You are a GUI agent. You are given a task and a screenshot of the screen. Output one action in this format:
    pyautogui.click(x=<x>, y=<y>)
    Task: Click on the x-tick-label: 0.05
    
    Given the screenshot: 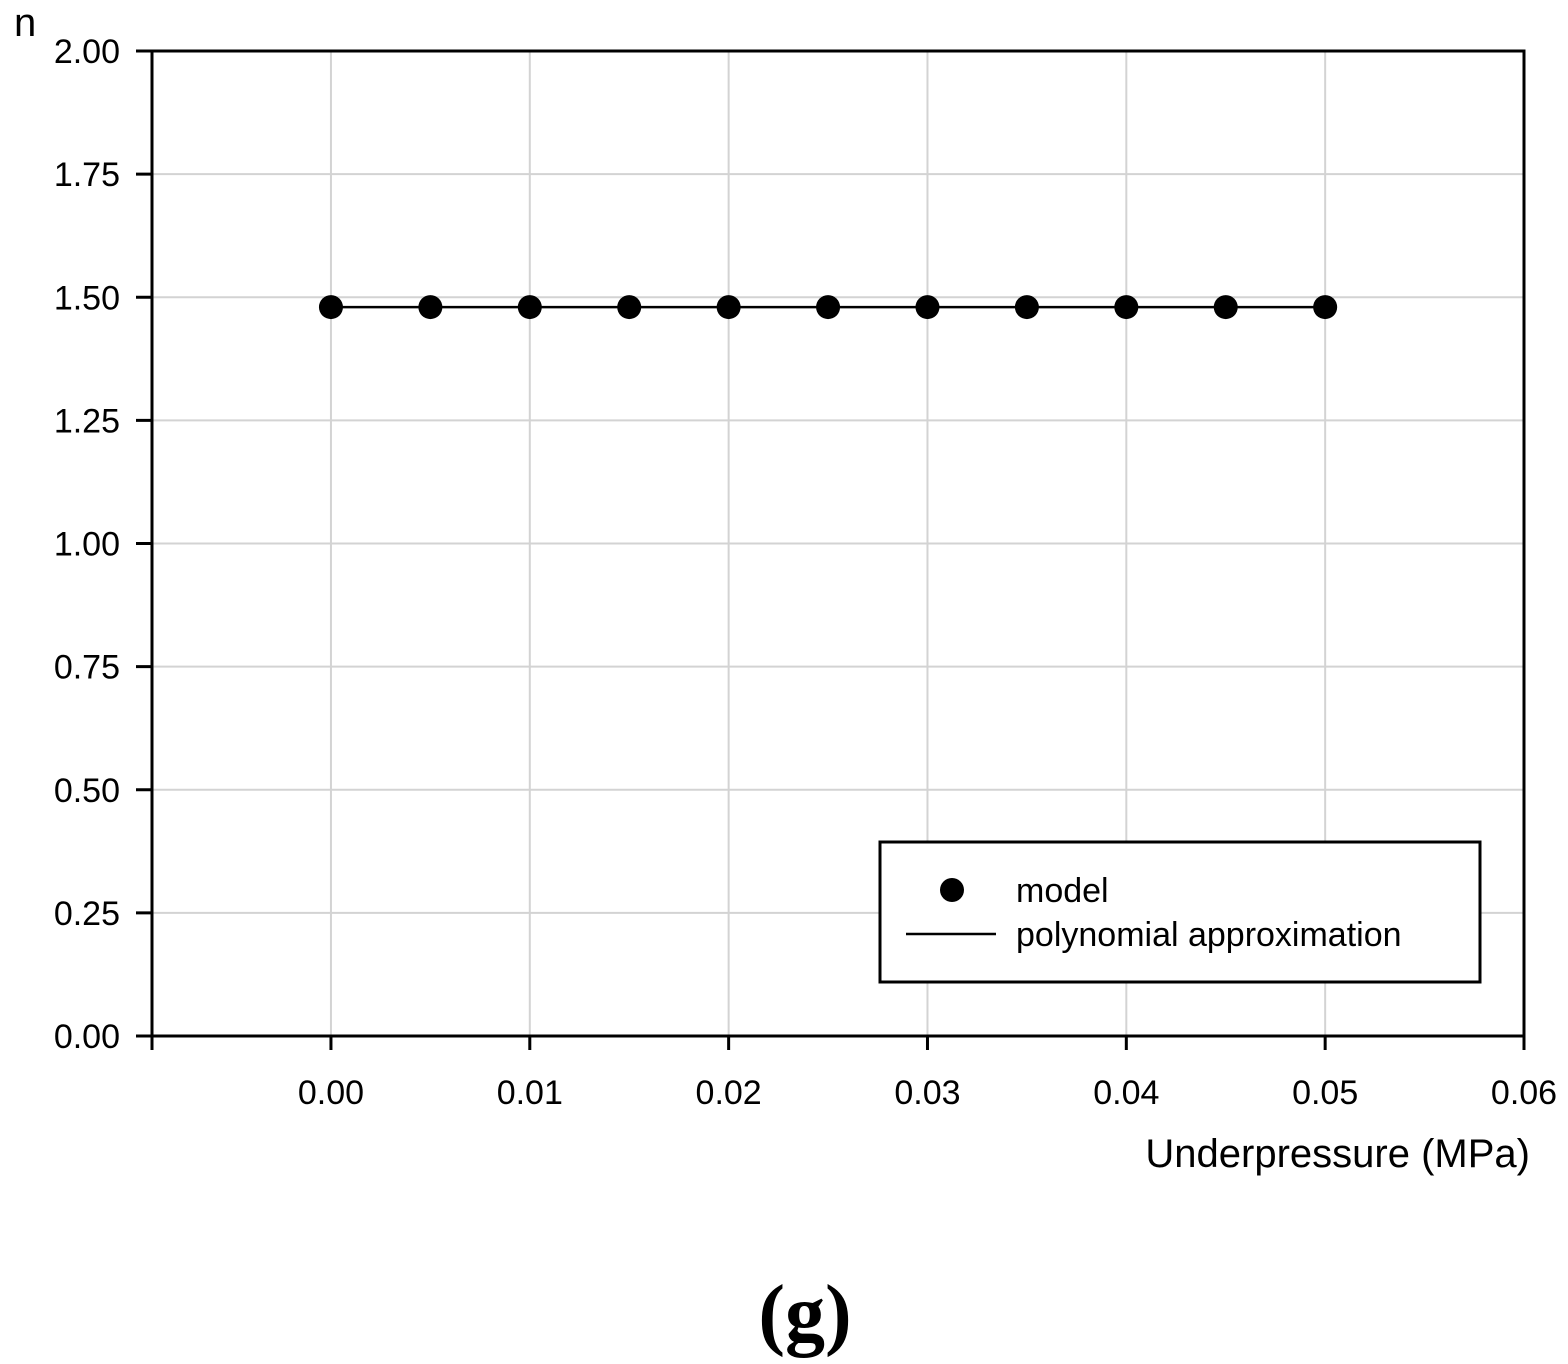 What is the action you would take?
    pyautogui.click(x=1325, y=1093)
    